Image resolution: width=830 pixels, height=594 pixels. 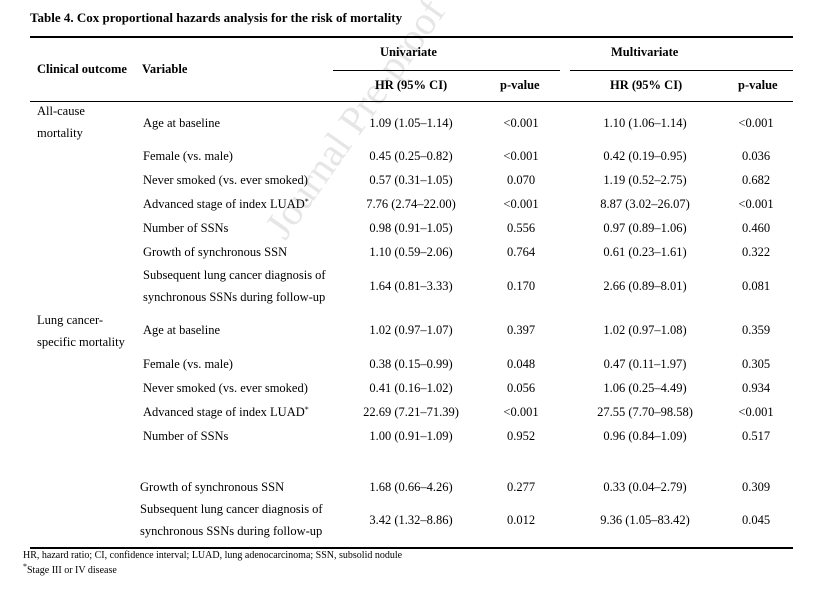 I want to click on cell-u-hr: 0.41 (0.16–1.02), so click(x=411, y=388).